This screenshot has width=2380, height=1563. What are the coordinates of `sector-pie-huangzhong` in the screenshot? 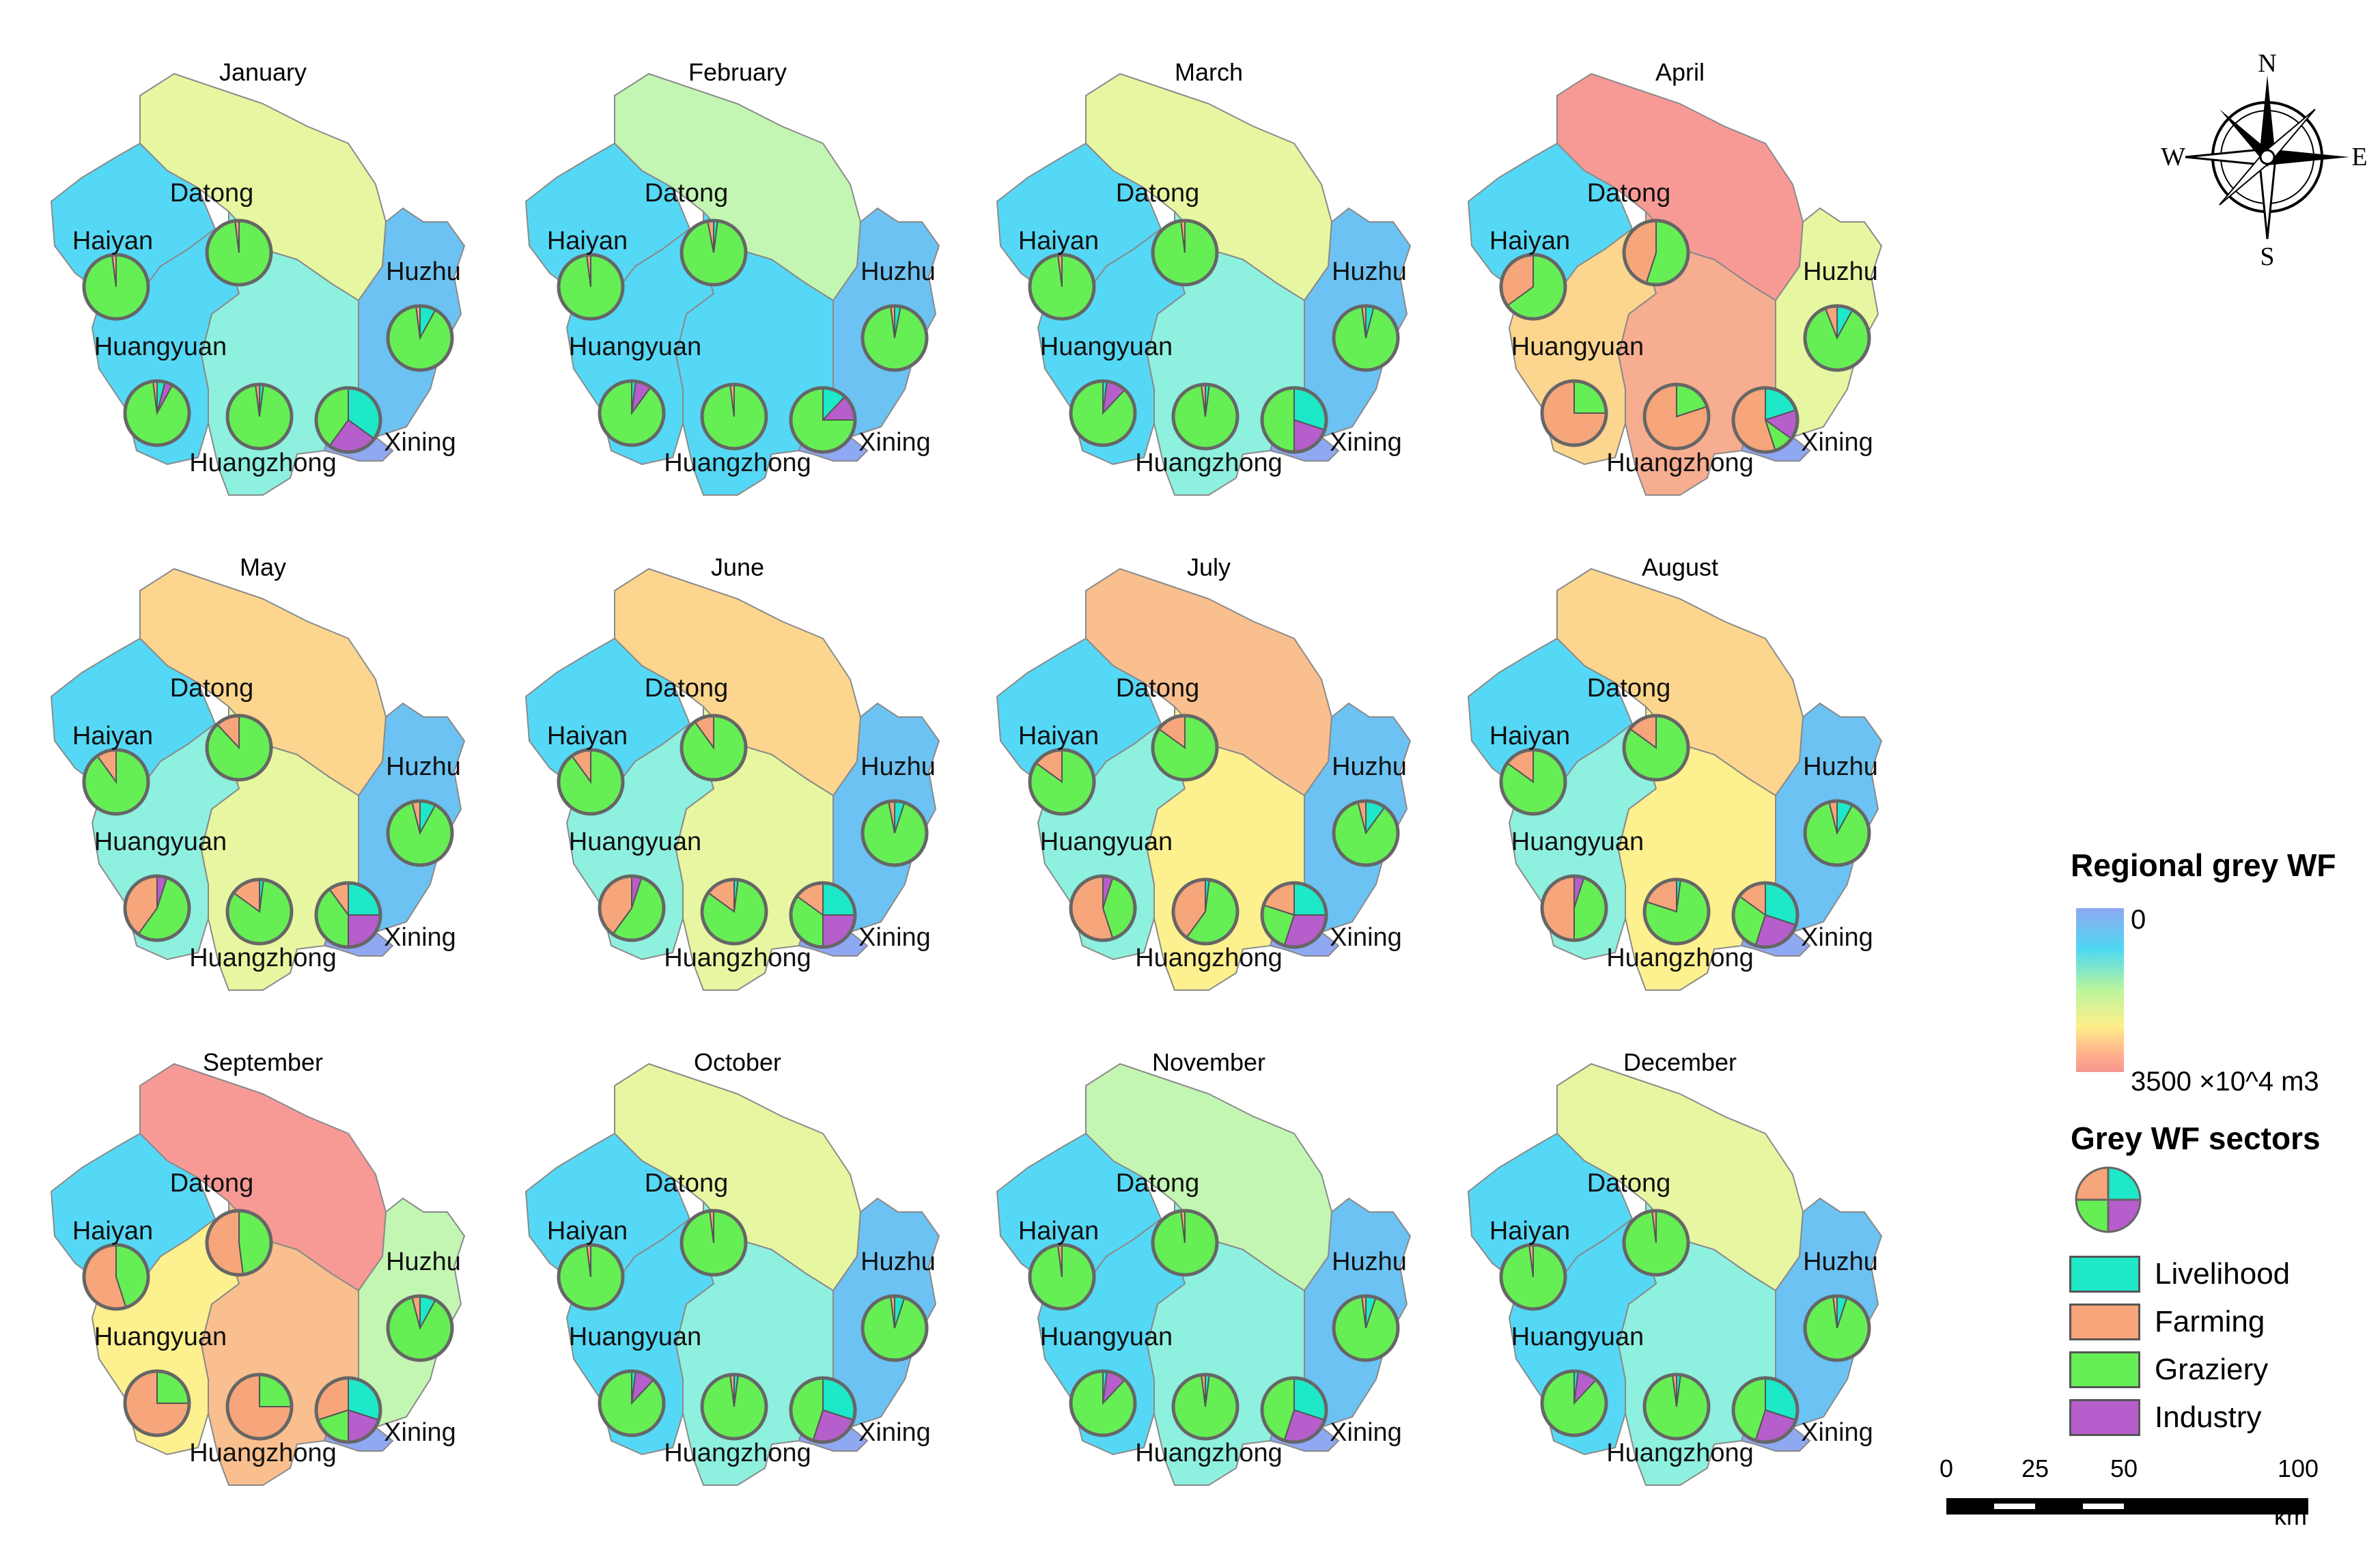 It's located at (734, 912).